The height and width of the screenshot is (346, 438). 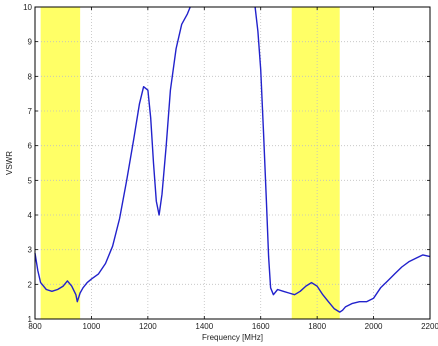 I want to click on y-tick-label: 3, so click(x=30, y=250).